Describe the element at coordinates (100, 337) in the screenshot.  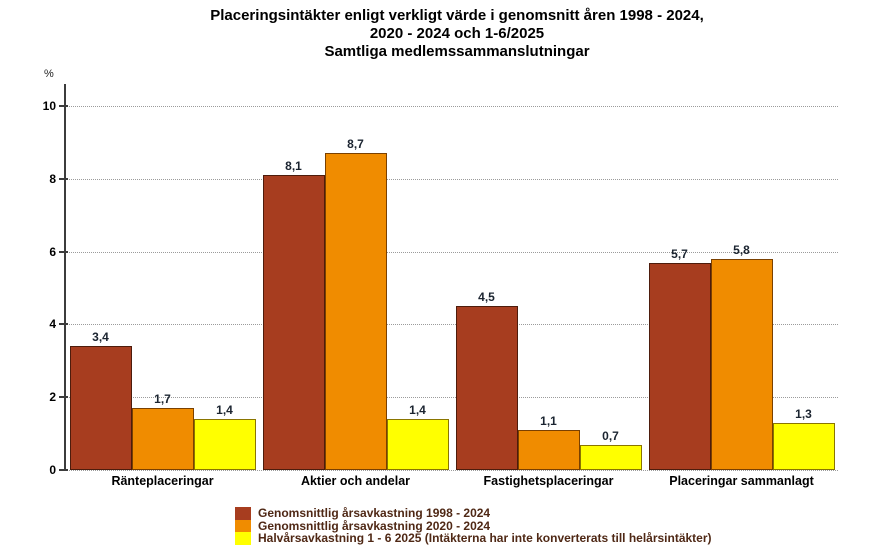
I see `bar-value-label: 3,4` at that location.